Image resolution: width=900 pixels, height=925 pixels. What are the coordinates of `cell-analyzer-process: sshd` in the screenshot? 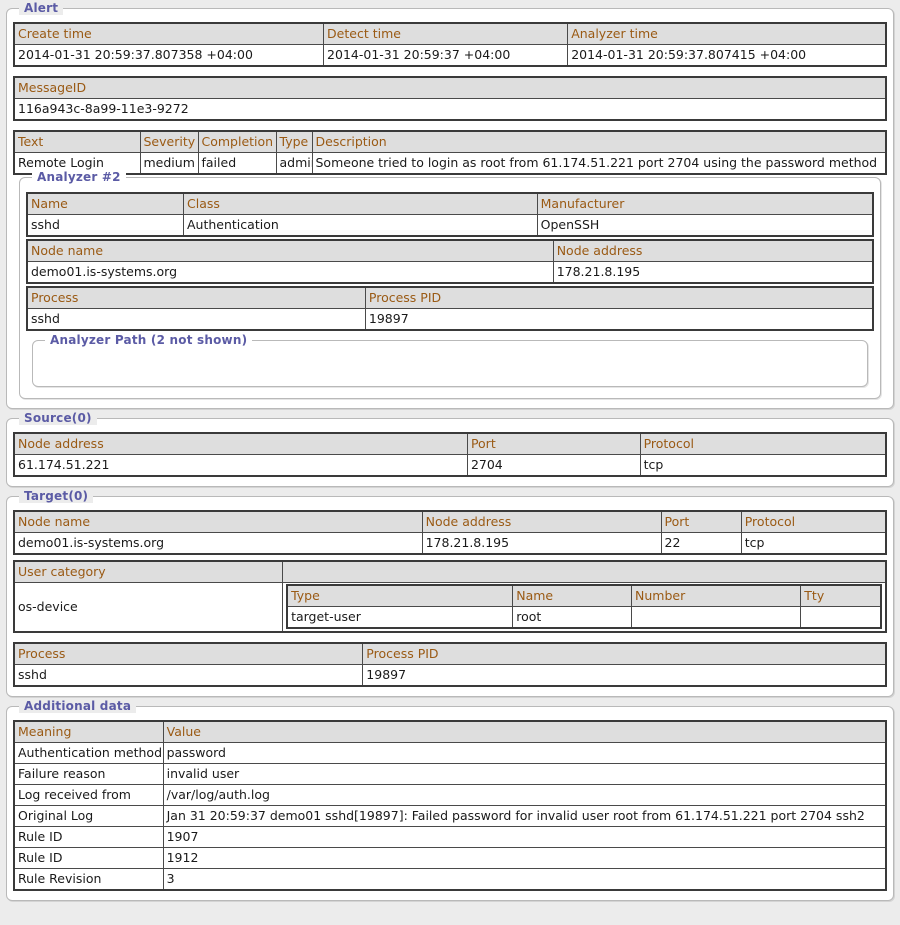 It's located at (196, 319).